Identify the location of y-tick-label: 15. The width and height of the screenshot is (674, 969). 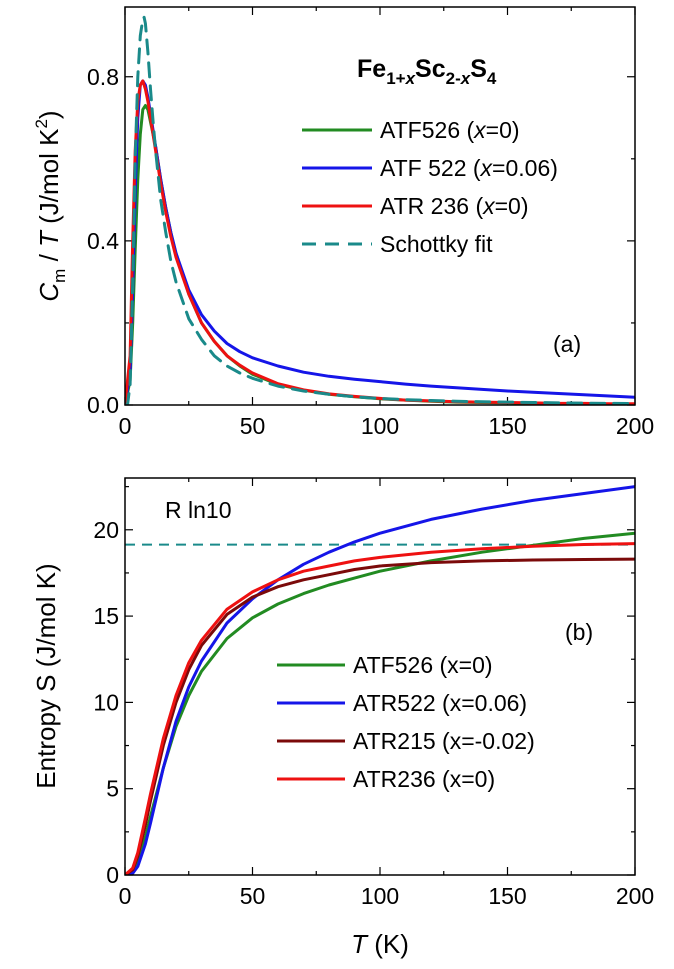
(106, 616).